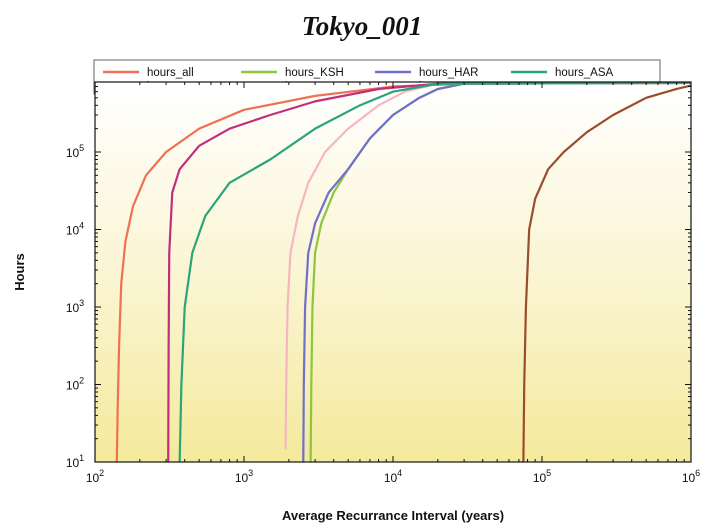 The width and height of the screenshot is (702, 524). I want to click on x-tick-label: 10⁴, so click(393, 476).